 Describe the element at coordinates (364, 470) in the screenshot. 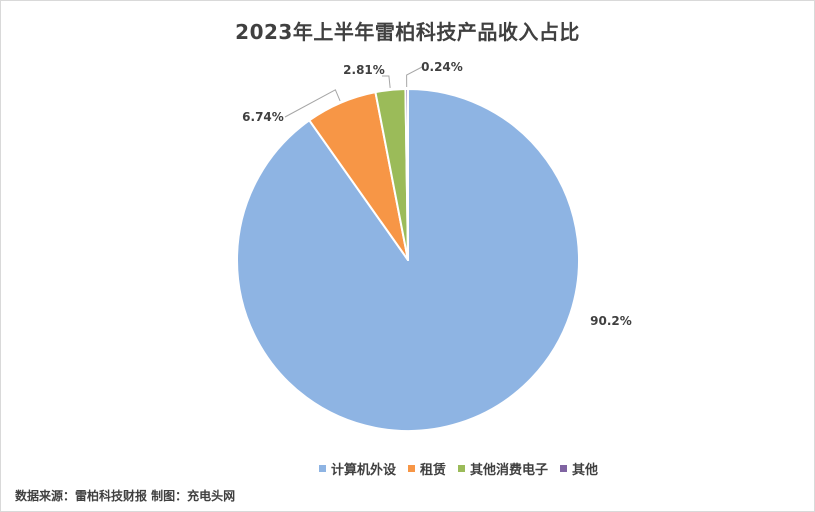

I see `legend-label: 计算机外设` at that location.